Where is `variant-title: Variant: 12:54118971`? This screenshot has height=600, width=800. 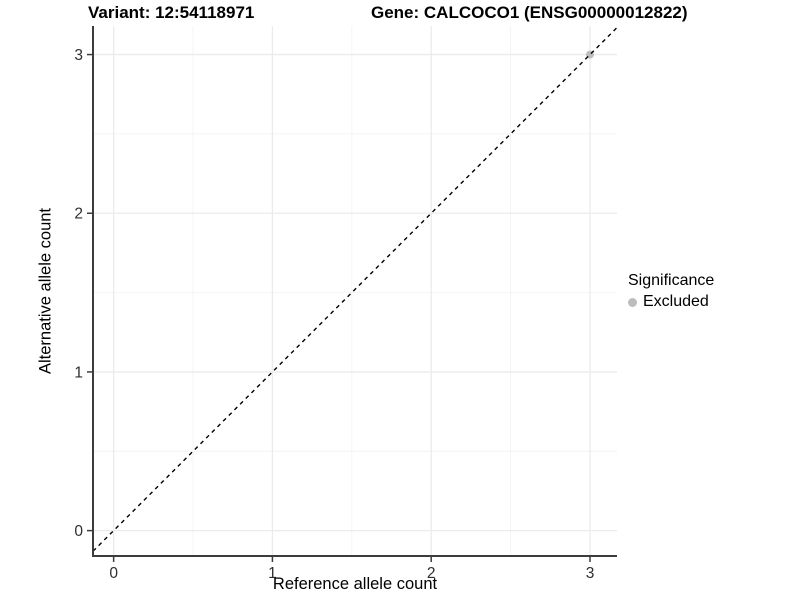 variant-title: Variant: 12:54118971 is located at coordinates (171, 12).